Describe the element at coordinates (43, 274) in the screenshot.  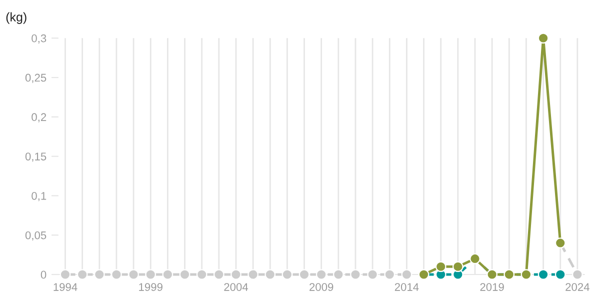
I see `y-tick-label: 0` at that location.